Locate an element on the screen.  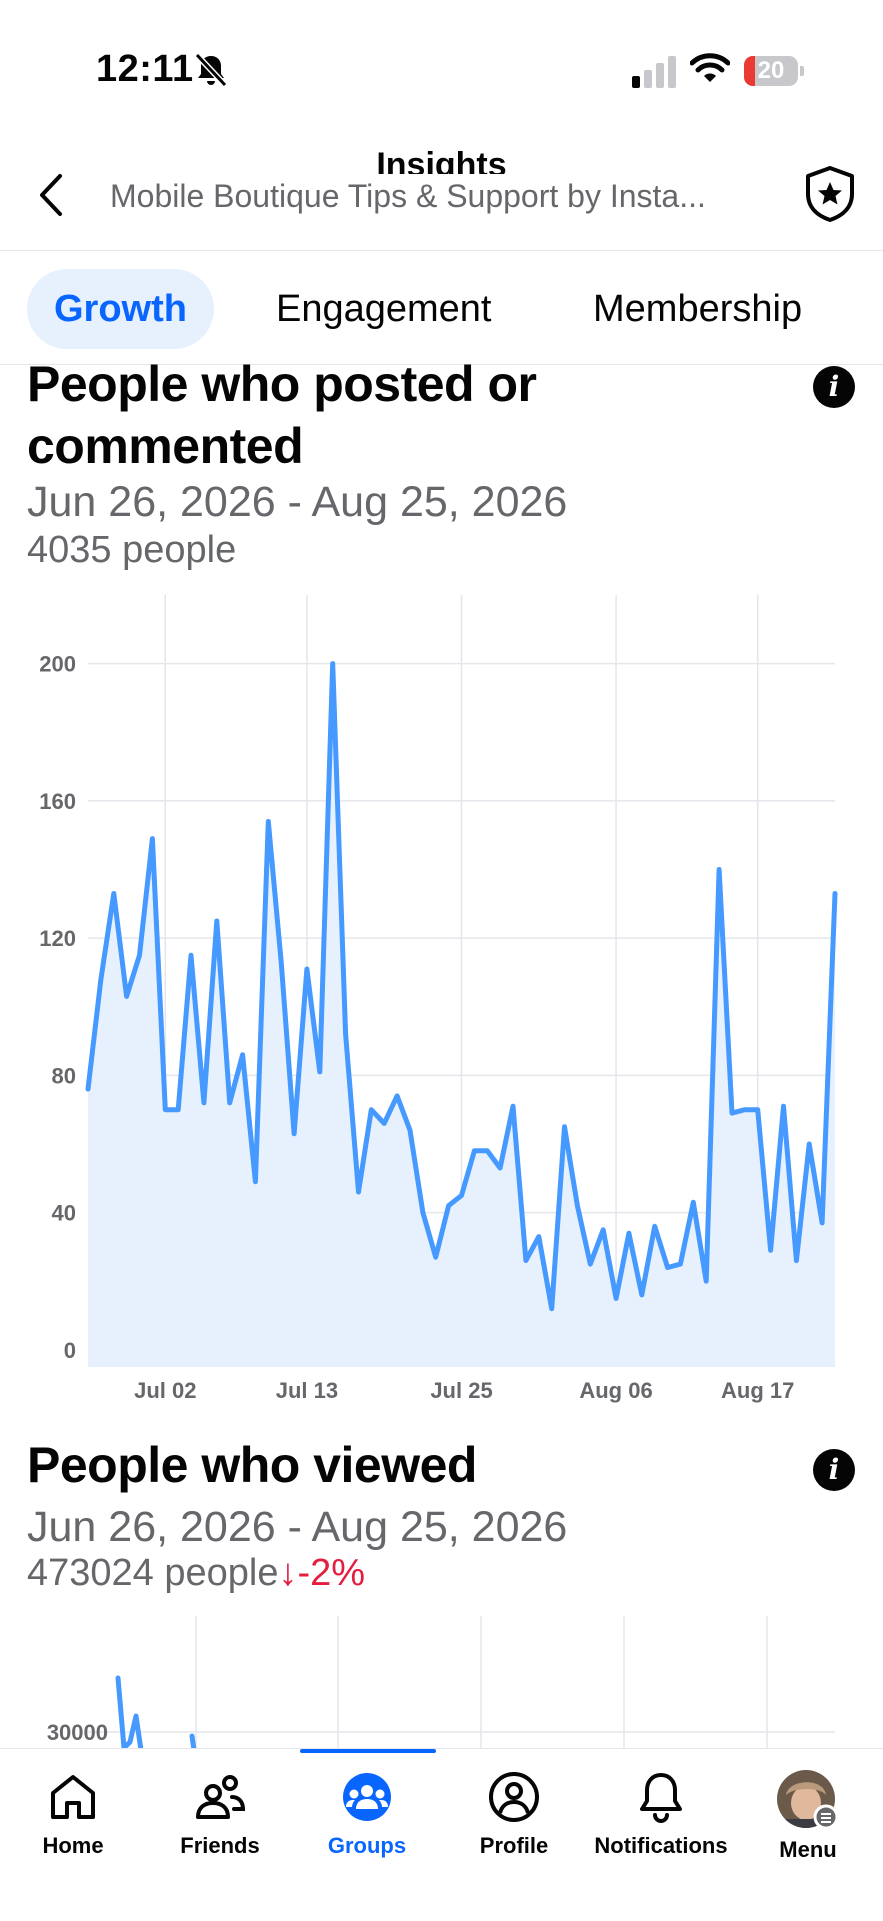
nav-profile: Profile is located at coordinates (514, 1829).